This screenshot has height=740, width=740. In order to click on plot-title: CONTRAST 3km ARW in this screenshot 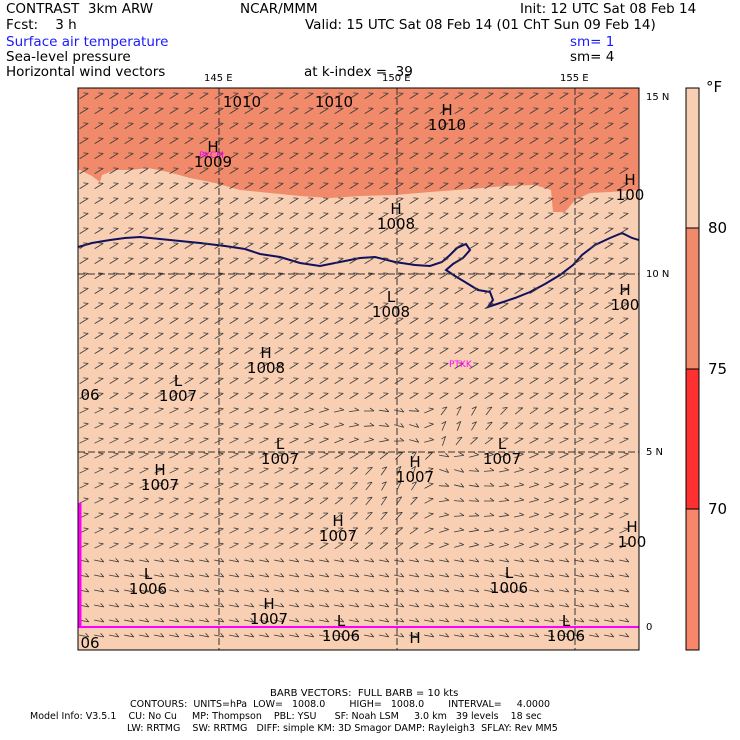, I will do `click(80, 9)`.